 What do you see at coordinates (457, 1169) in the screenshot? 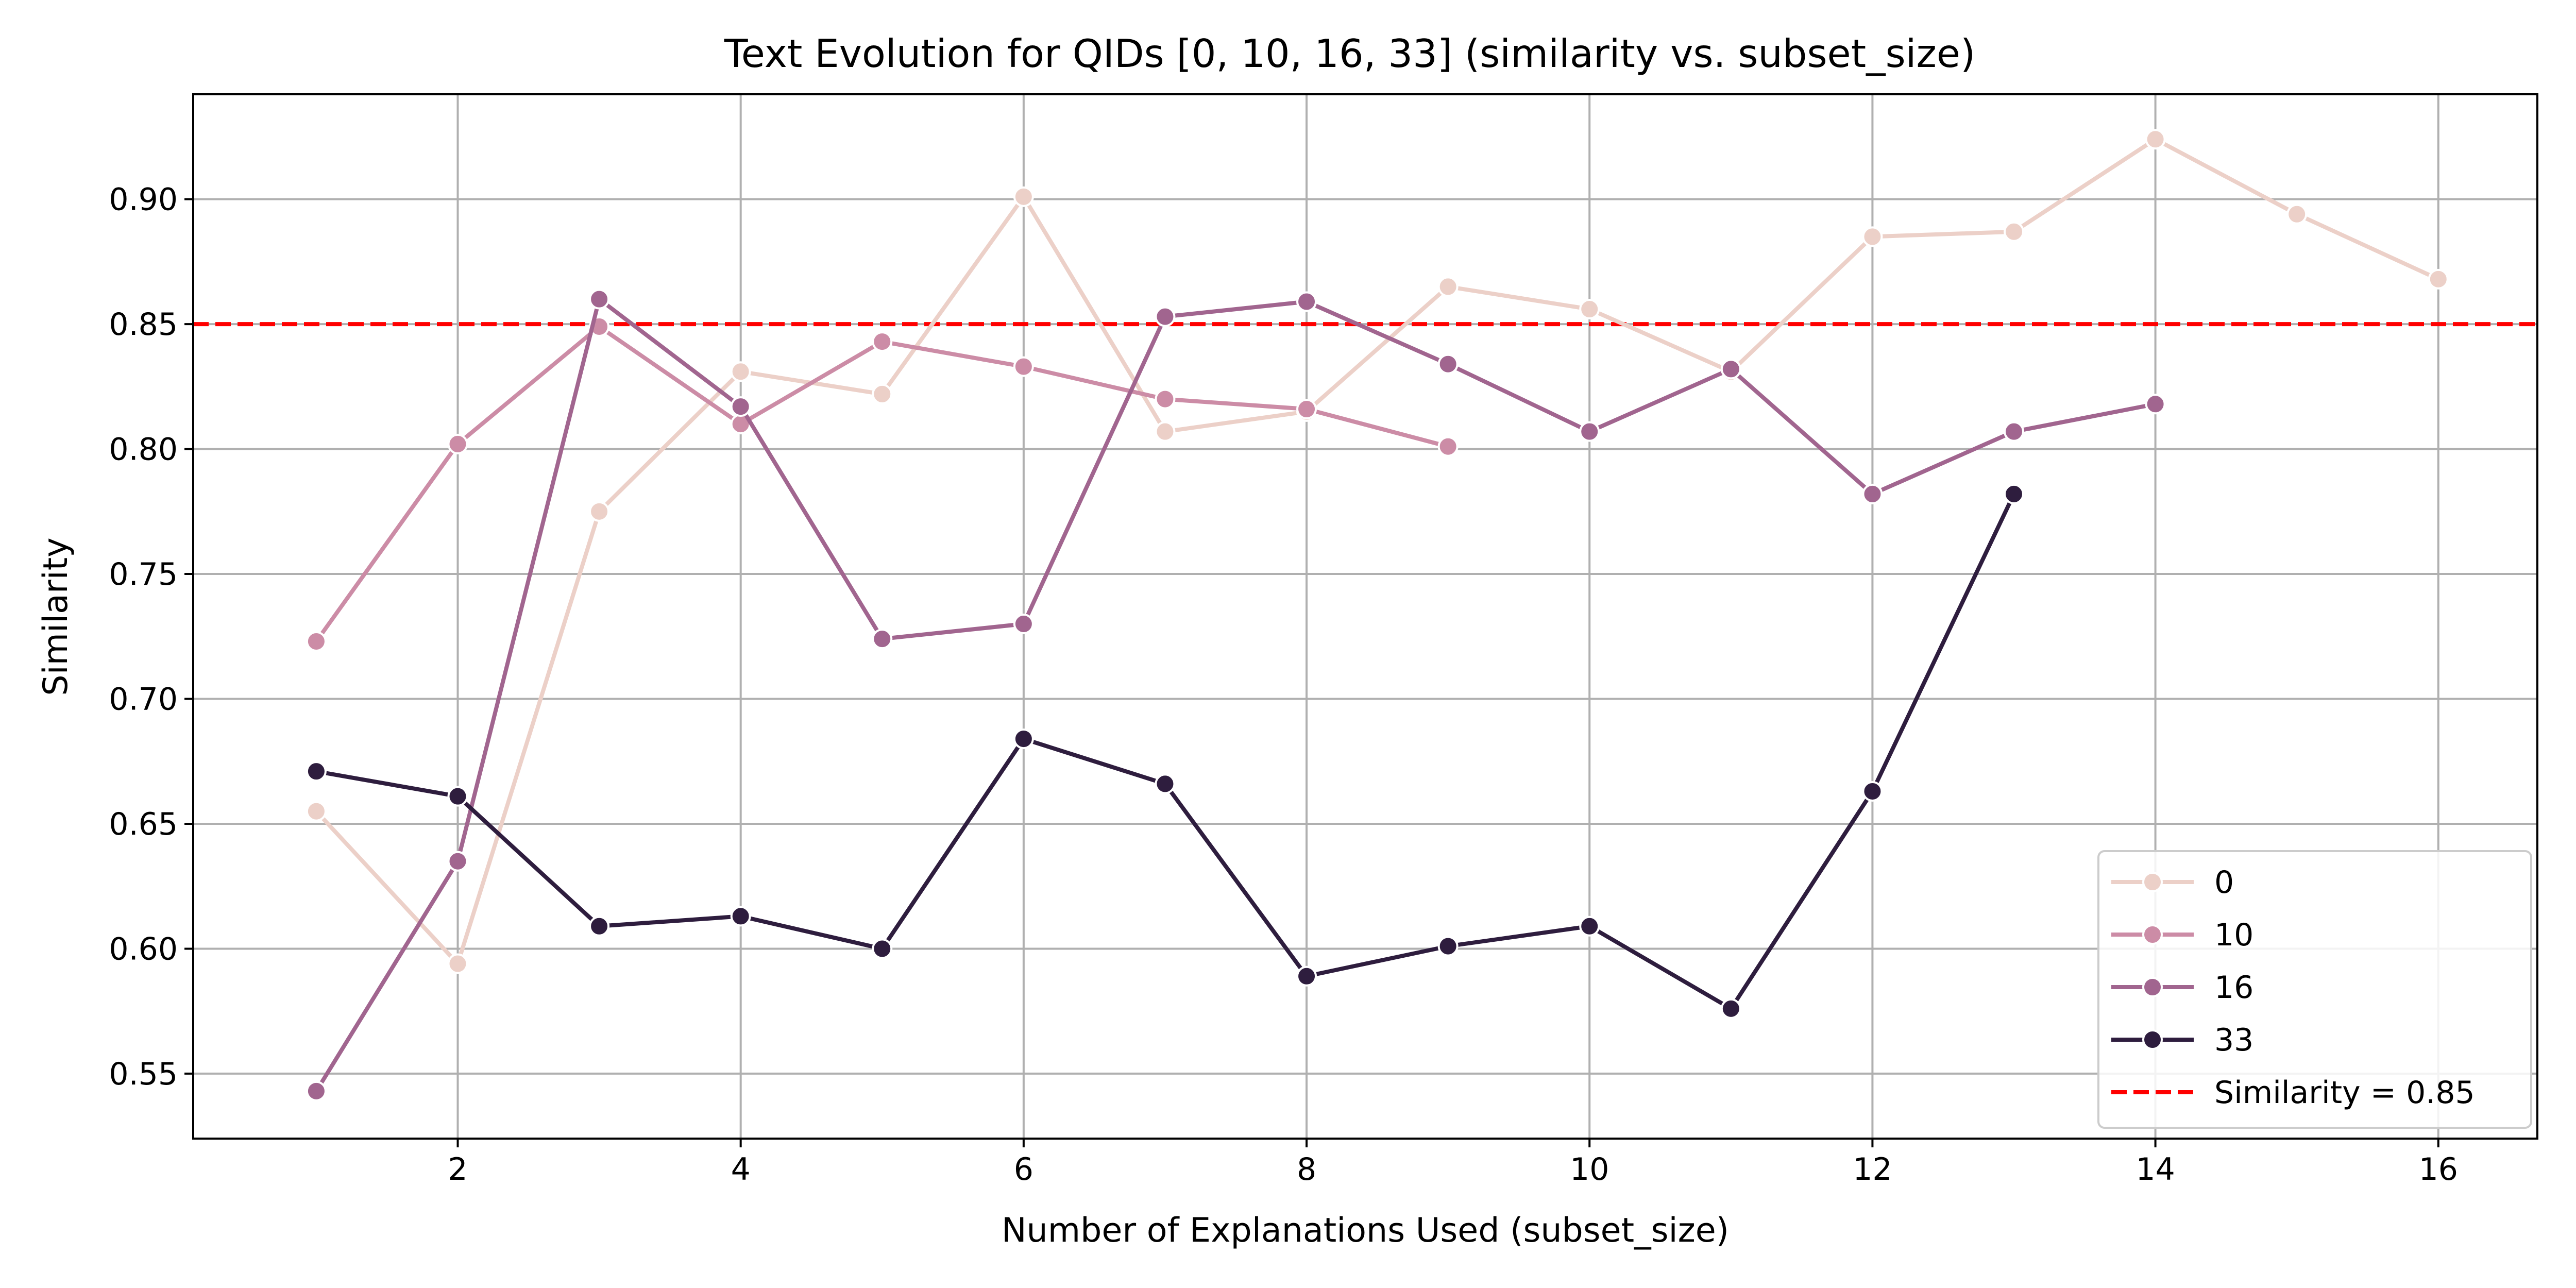
I see `x-tick-label: 2` at bounding box center [457, 1169].